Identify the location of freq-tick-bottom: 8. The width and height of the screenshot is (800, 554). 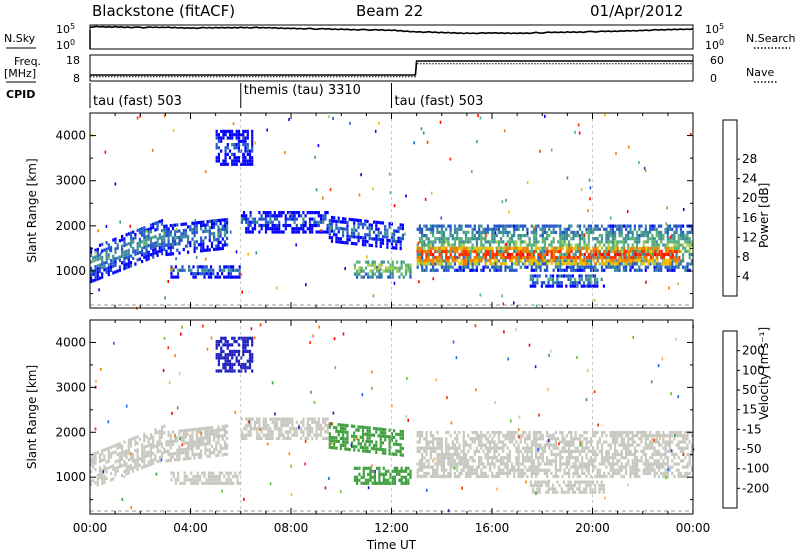
(76, 78).